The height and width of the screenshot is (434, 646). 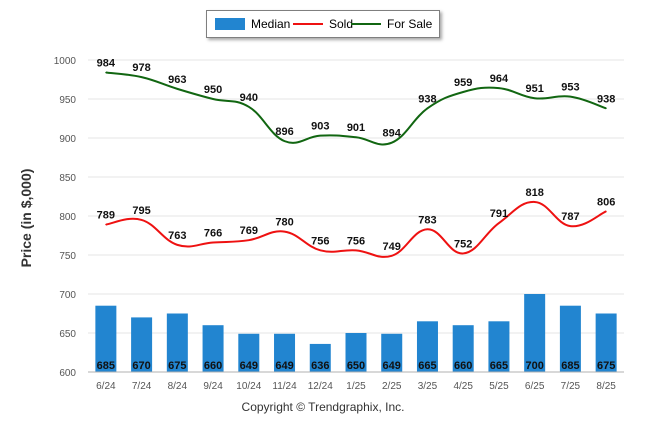 What do you see at coordinates (26, 218) in the screenshot?
I see `y-axis-title: Price (in $,000)` at bounding box center [26, 218].